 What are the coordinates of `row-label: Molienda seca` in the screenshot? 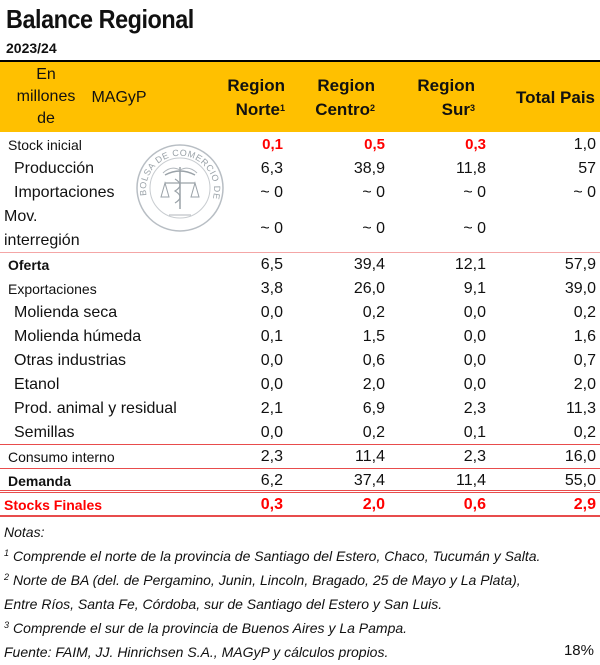 It's located at (66, 312).